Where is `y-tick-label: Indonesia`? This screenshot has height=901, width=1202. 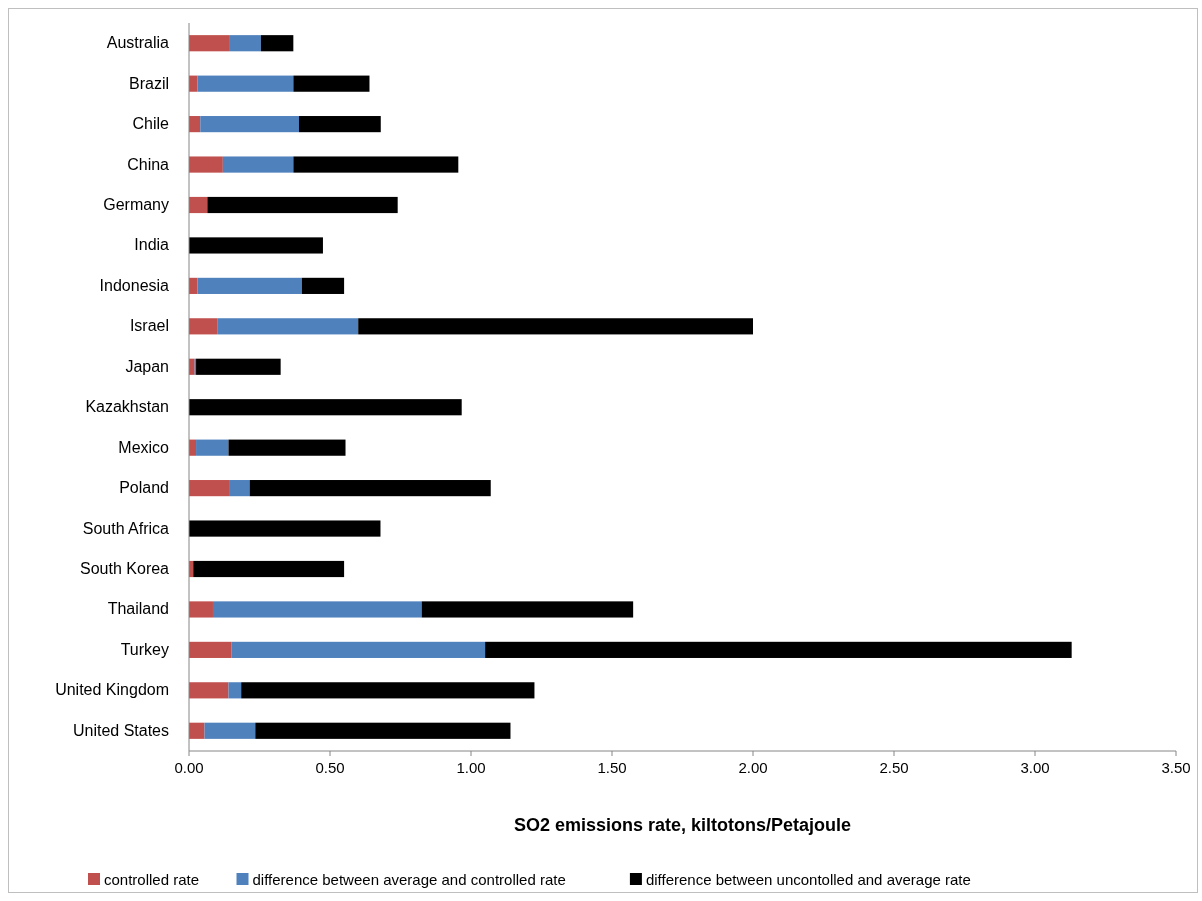
y-tick-label: Indonesia is located at coordinates (134, 285).